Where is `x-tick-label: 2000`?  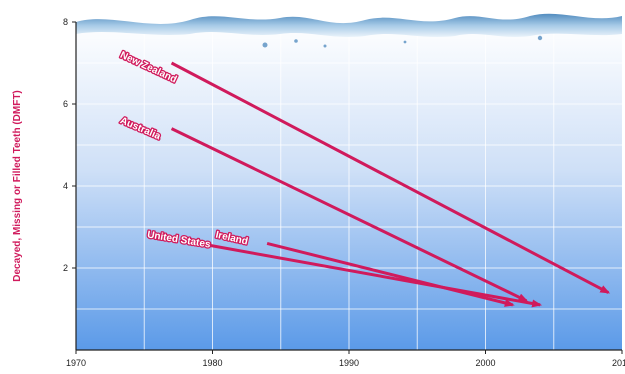
x-tick-label: 2000 is located at coordinates (485, 363).